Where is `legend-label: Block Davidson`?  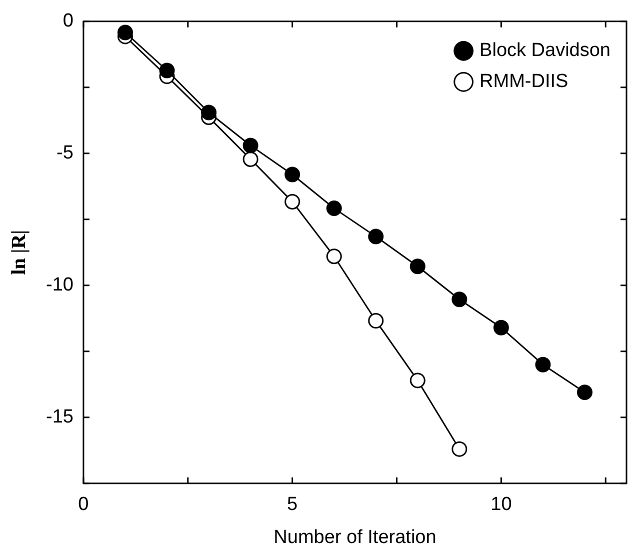 legend-label: Block Davidson is located at coordinates (545, 51).